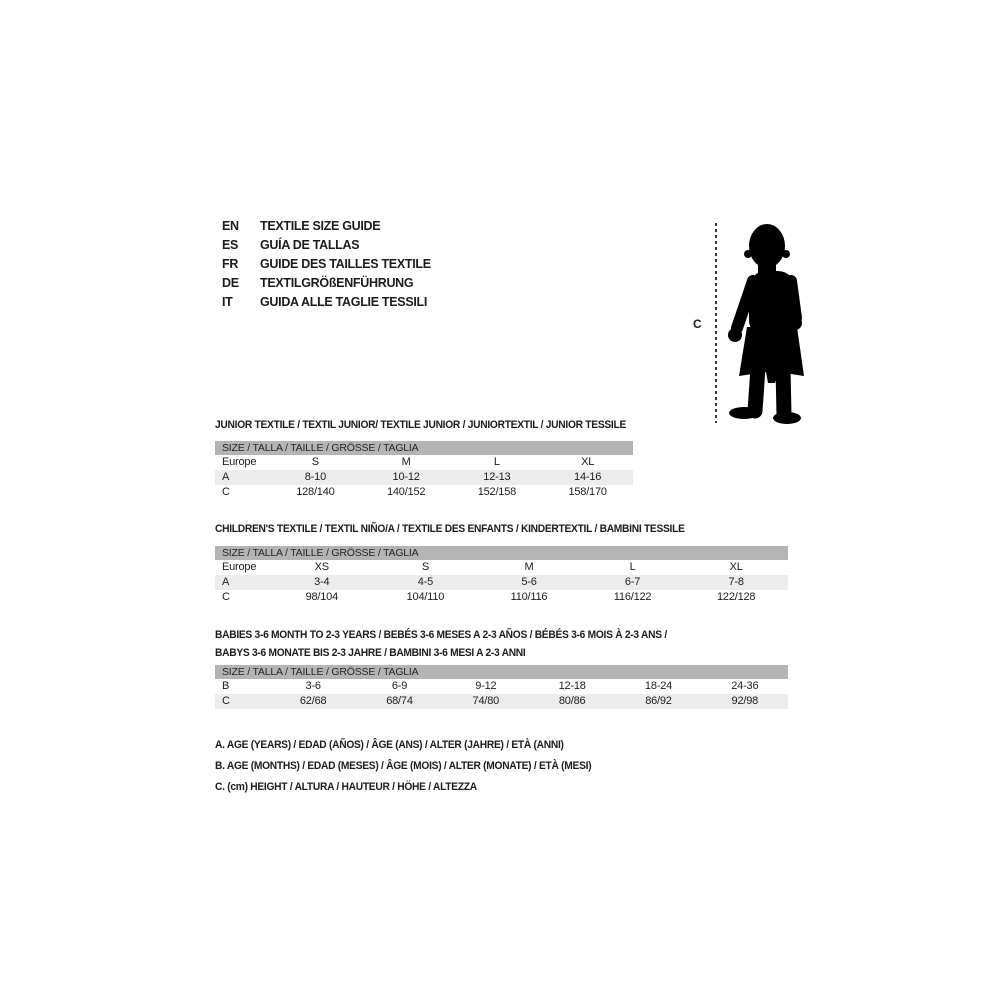  I want to click on language-code: FR, so click(230, 264).